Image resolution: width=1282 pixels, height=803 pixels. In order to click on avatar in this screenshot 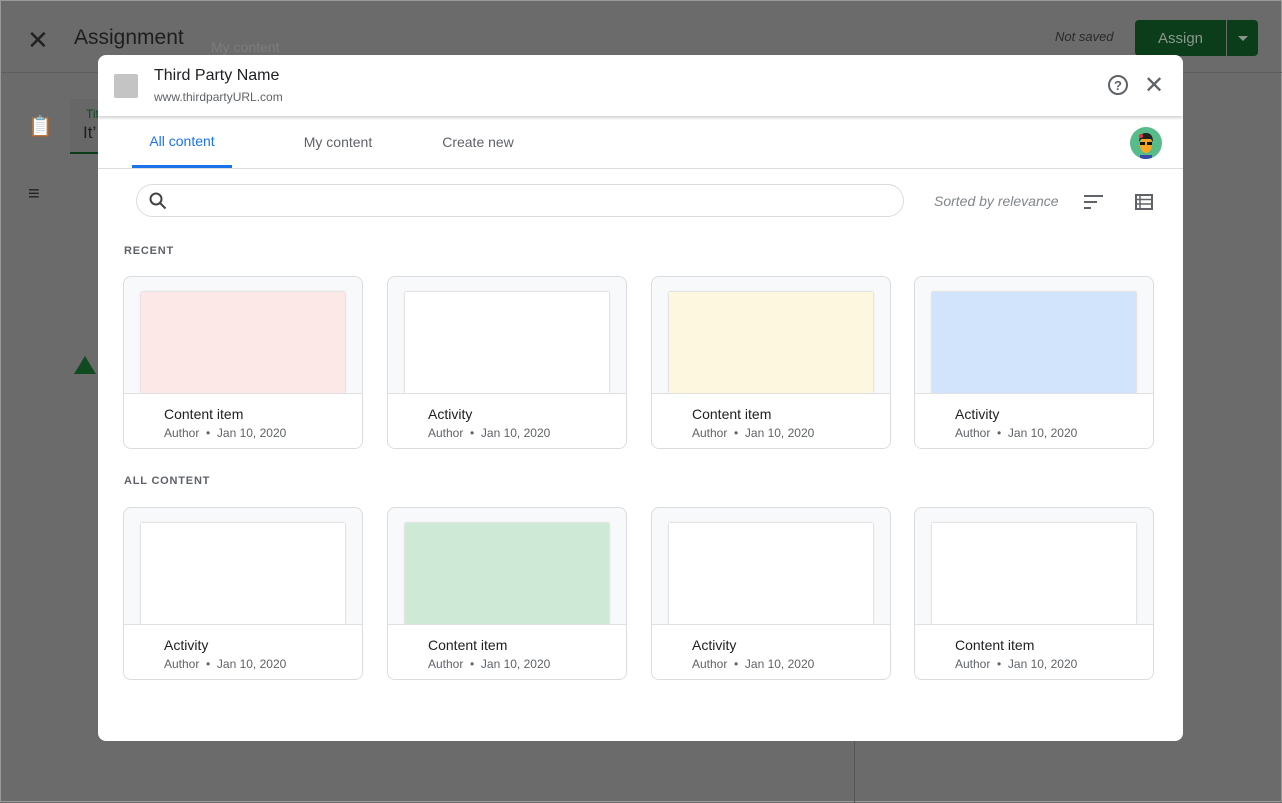, I will do `click(1146, 143)`.